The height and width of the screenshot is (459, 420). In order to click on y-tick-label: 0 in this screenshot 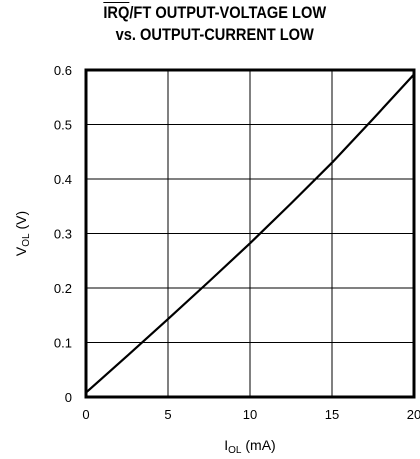, I will do `click(68, 397)`.